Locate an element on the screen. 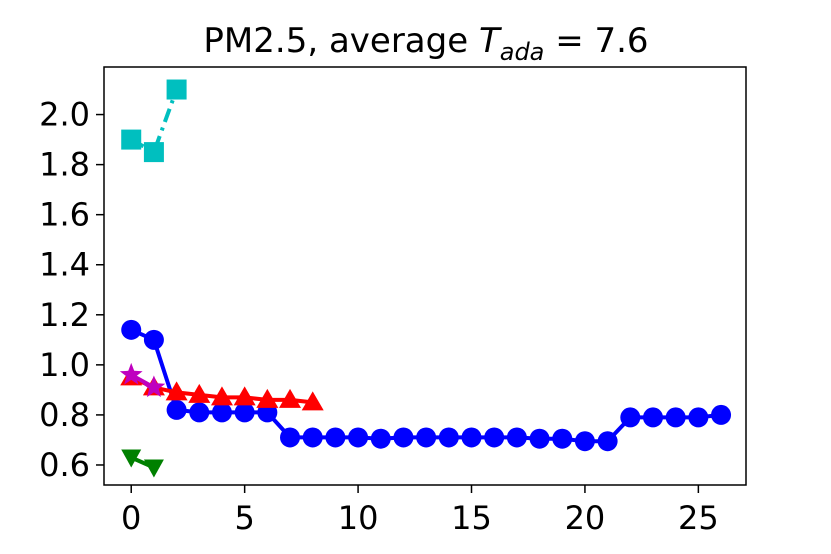 The width and height of the screenshot is (831, 554). y-tick-label-3: 1.0 is located at coordinates (64, 365).